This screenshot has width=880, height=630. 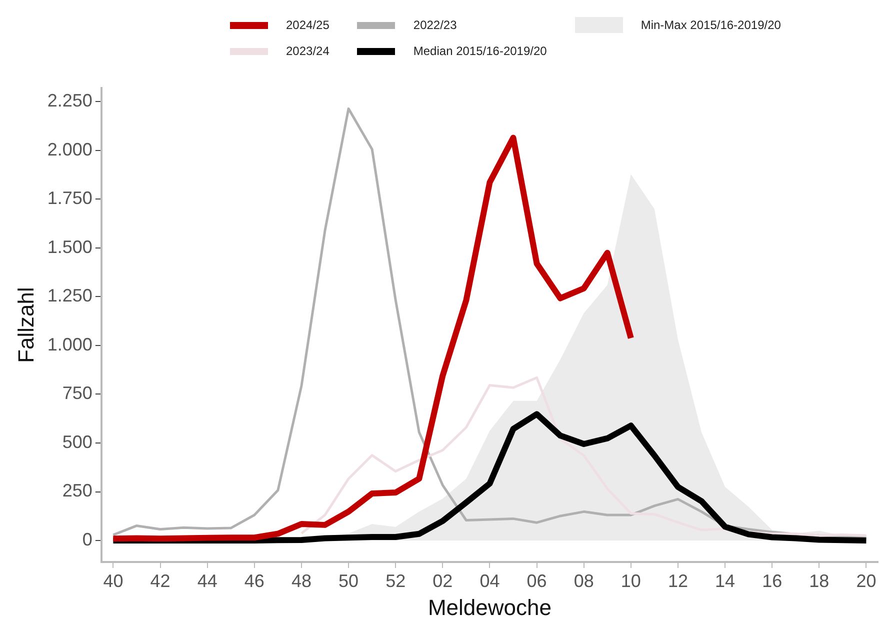 I want to click on y-tick-label: 2.250, so click(x=69, y=100).